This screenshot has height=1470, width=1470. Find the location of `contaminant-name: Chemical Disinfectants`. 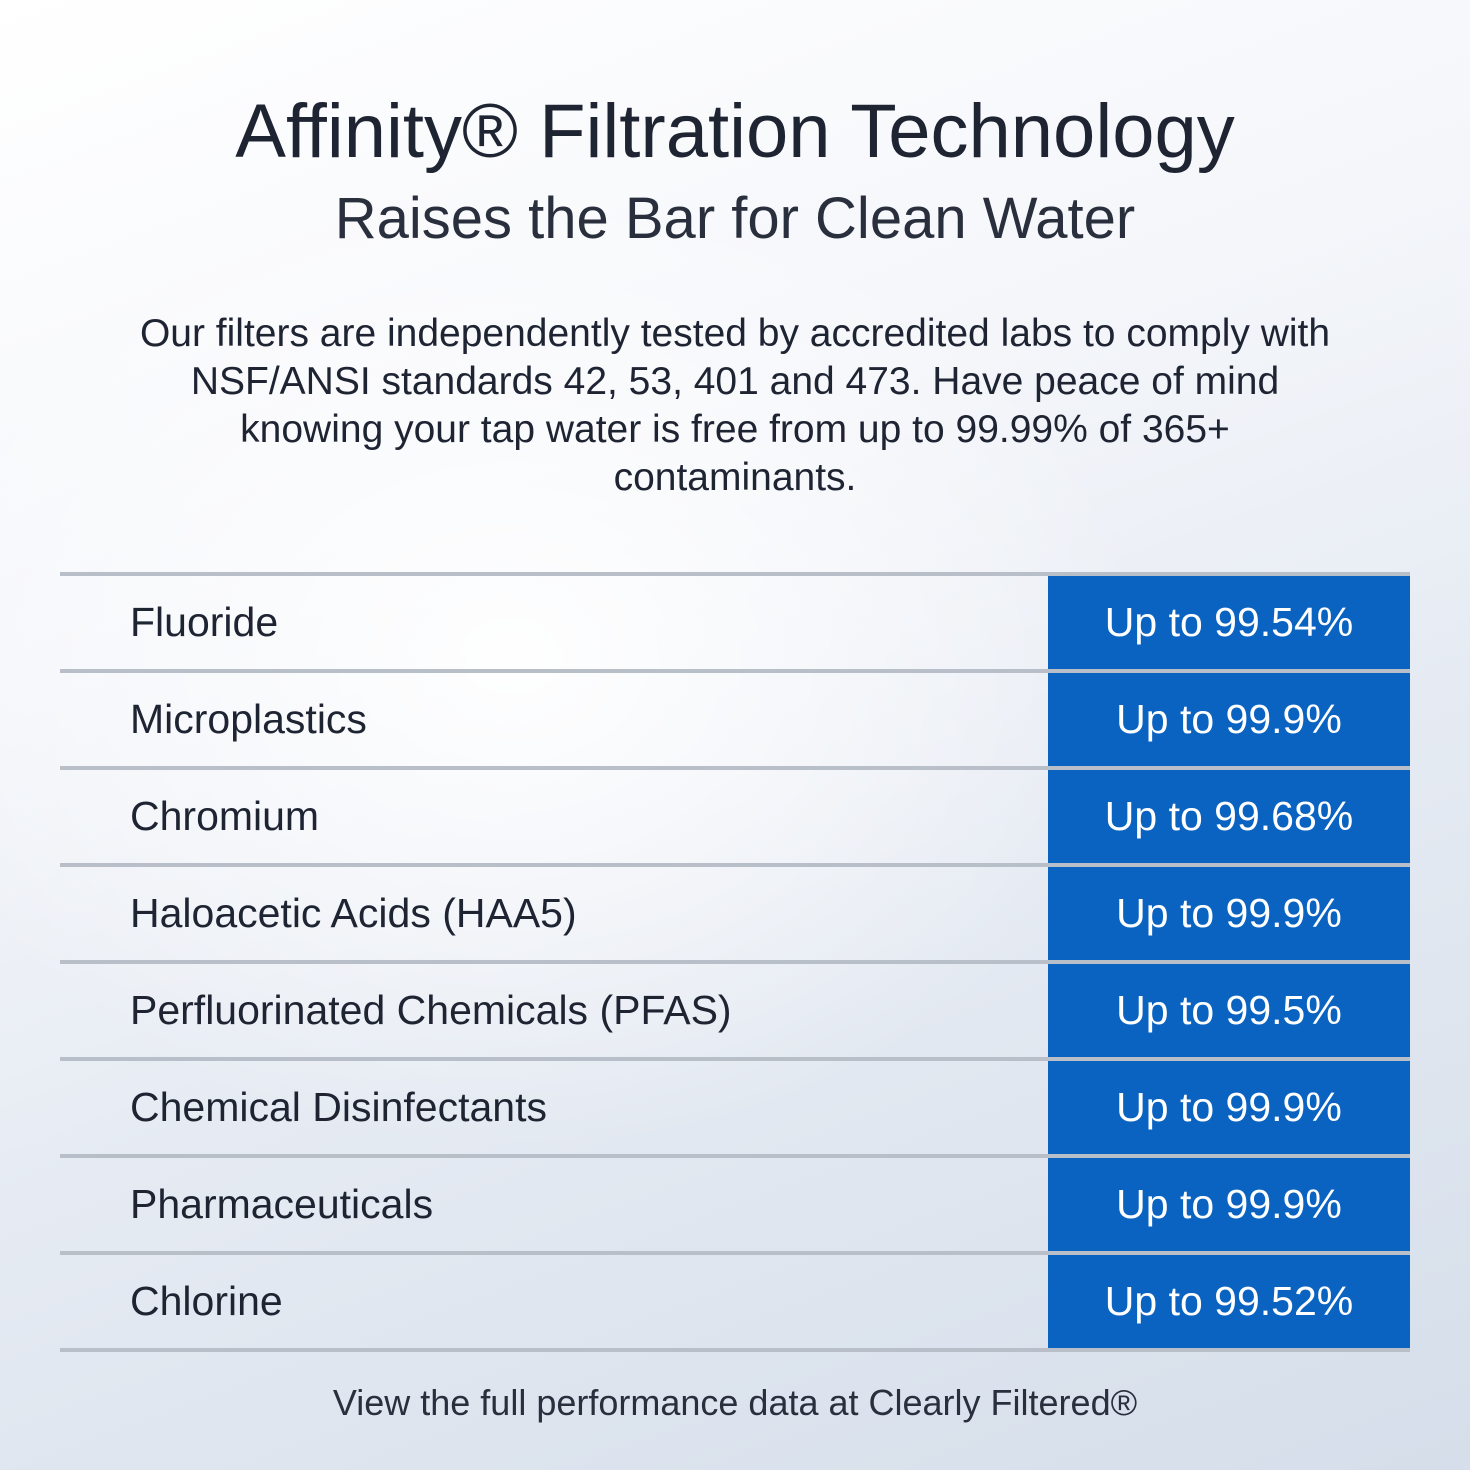

contaminant-name: Chemical Disinfectants is located at coordinates (338, 1107).